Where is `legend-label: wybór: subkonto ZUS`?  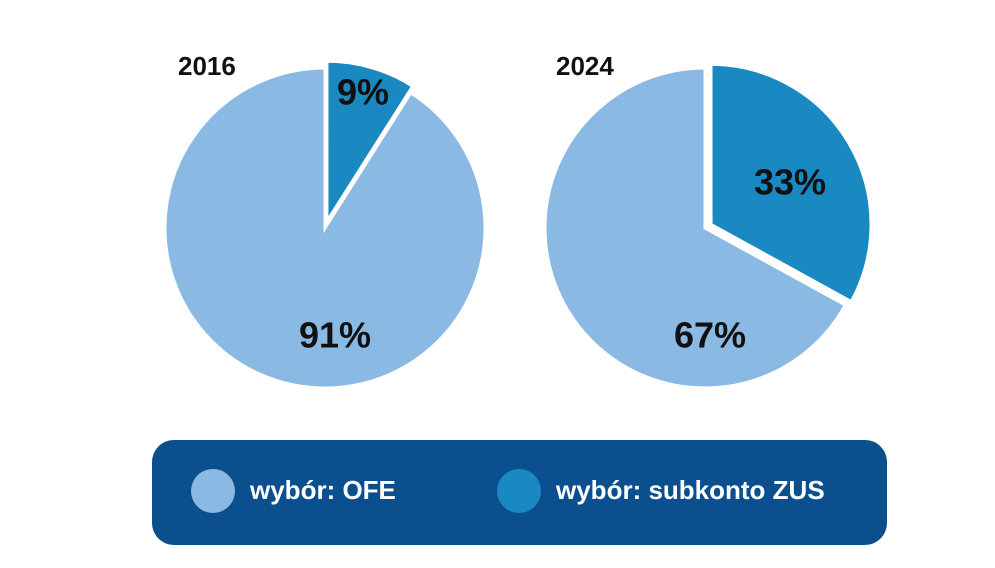 legend-label: wybór: subkonto ZUS is located at coordinates (690, 490).